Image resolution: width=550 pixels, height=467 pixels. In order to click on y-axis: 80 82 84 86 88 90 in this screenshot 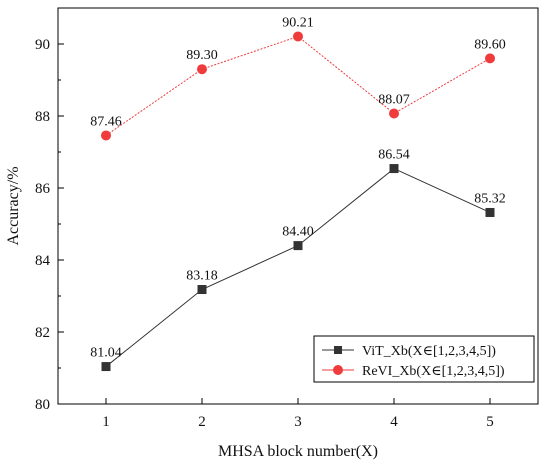, I will do `click(49, 225)`.